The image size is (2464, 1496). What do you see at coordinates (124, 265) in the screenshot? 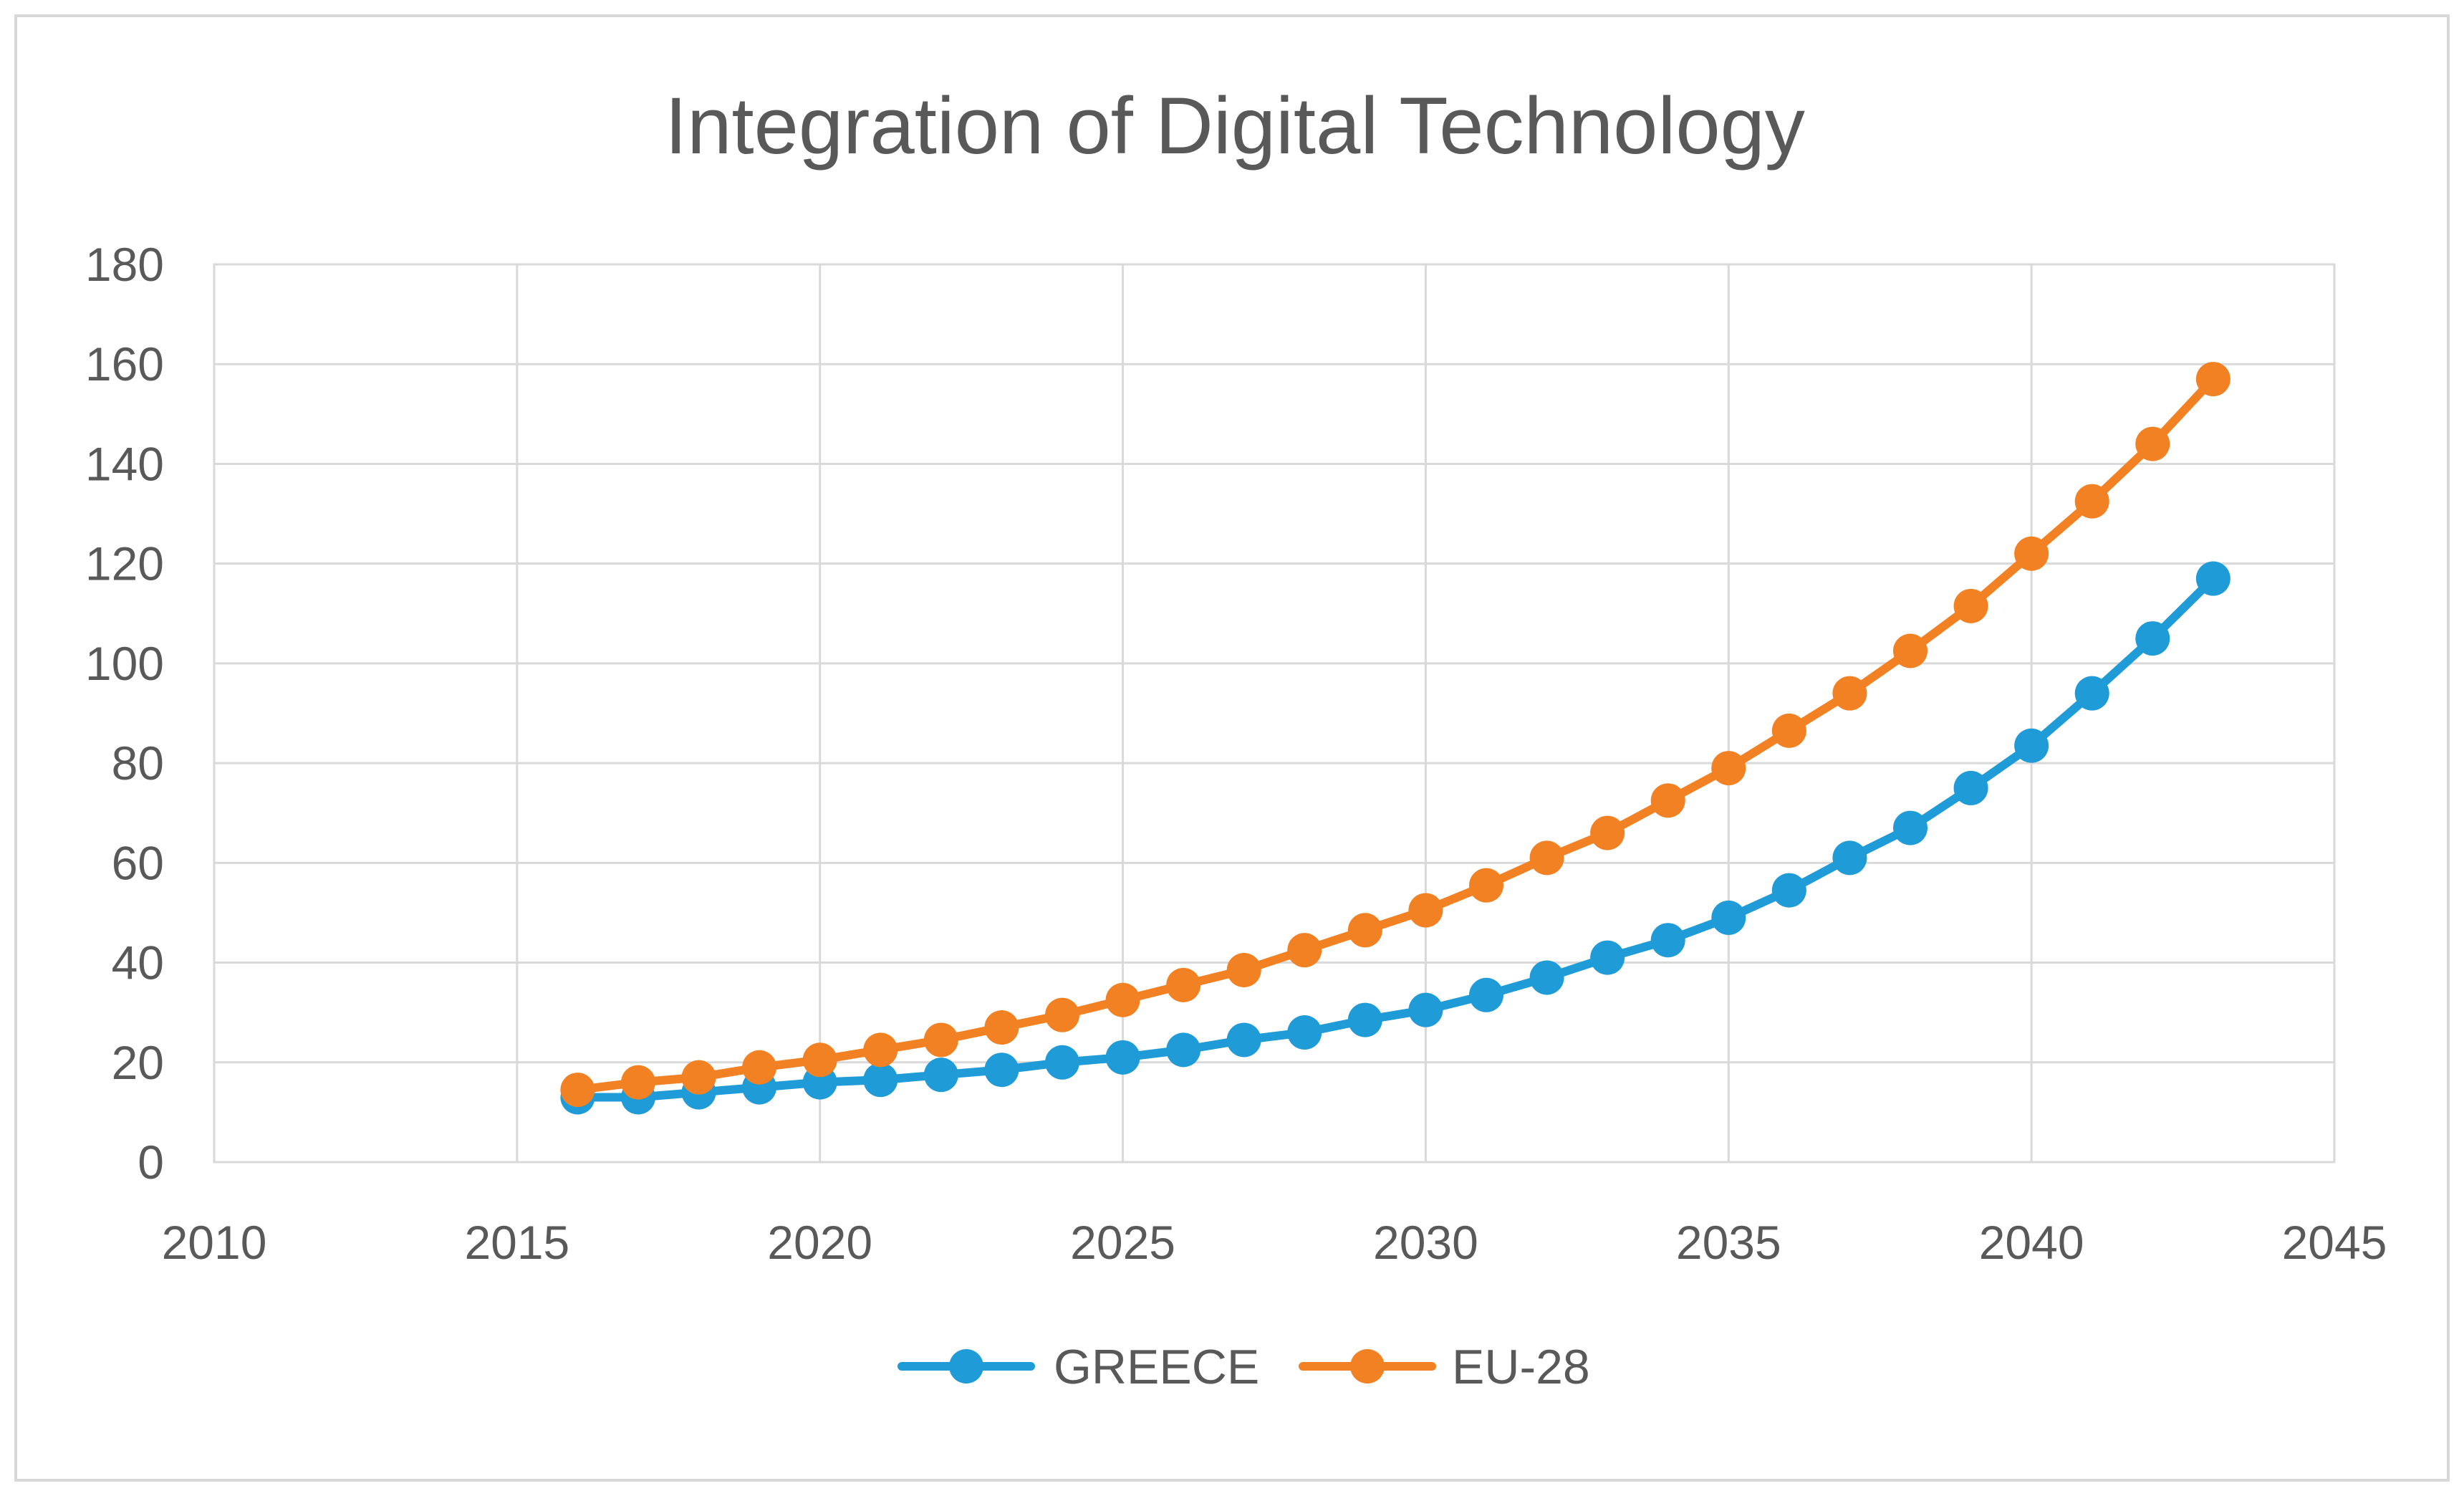
I see `y-tick-label: 180` at bounding box center [124, 265].